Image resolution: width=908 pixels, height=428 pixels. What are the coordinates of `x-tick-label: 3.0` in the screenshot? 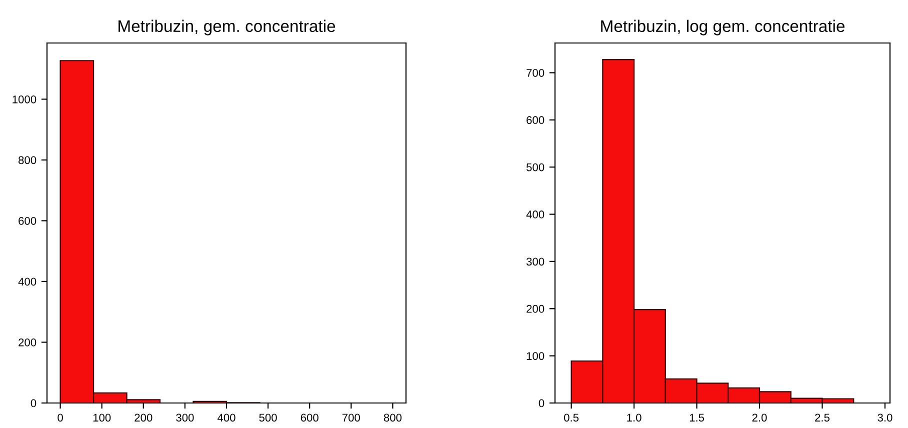 It's located at (885, 418).